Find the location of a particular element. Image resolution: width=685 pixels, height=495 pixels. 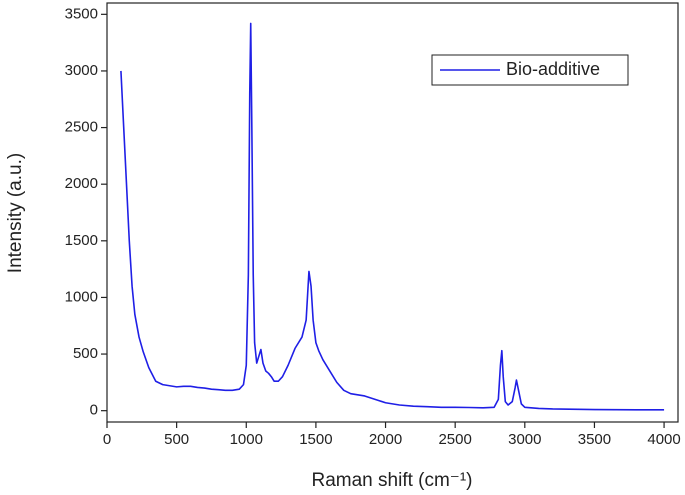

y-tick-label: 0 is located at coordinates (94, 410).